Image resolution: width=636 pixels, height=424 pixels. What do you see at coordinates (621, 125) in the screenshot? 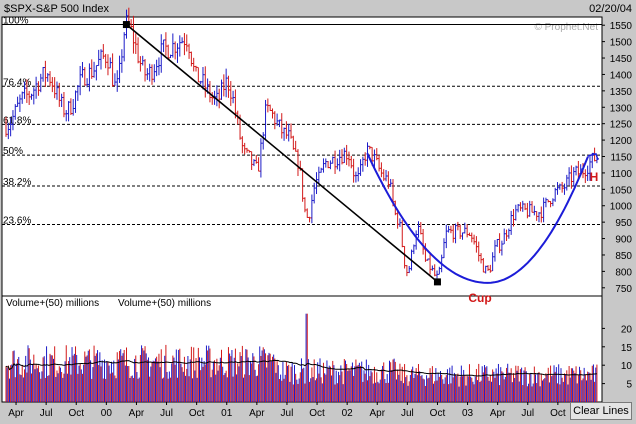
I see `price-tick-label: 1250` at bounding box center [621, 125].